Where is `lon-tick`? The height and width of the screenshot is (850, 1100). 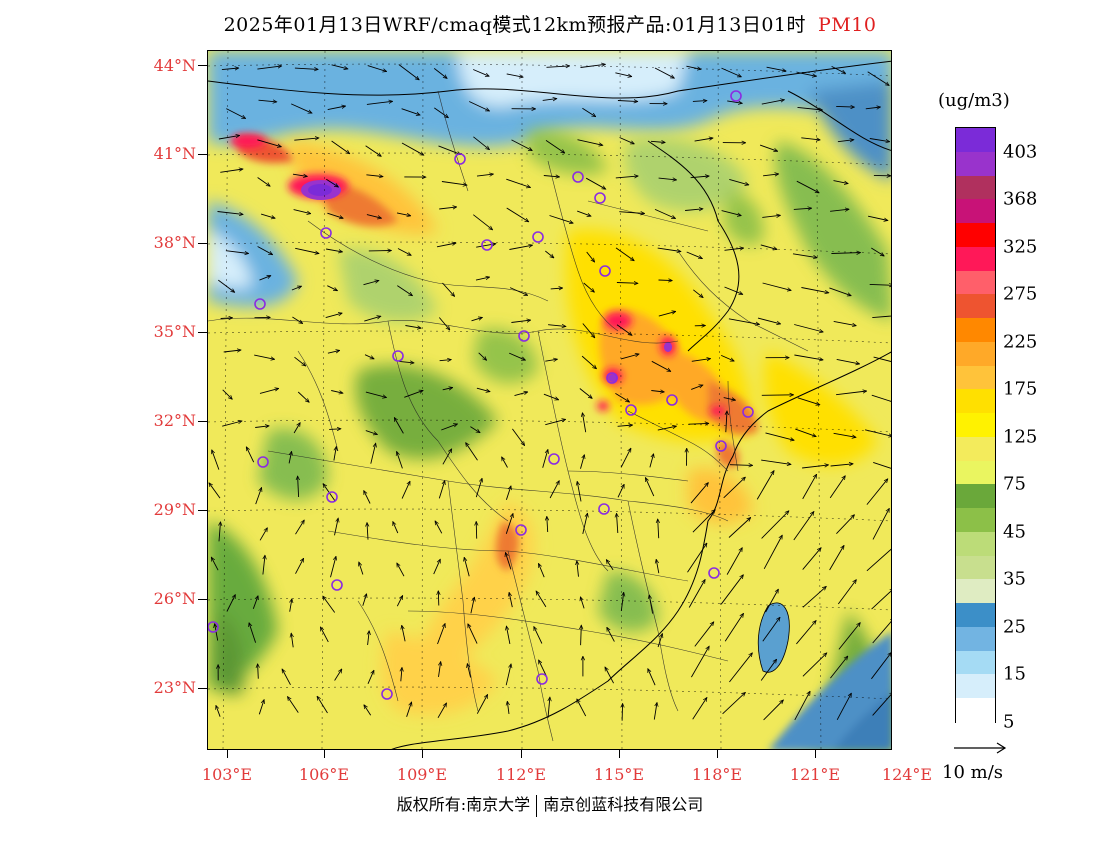 lon-tick is located at coordinates (422, 754).